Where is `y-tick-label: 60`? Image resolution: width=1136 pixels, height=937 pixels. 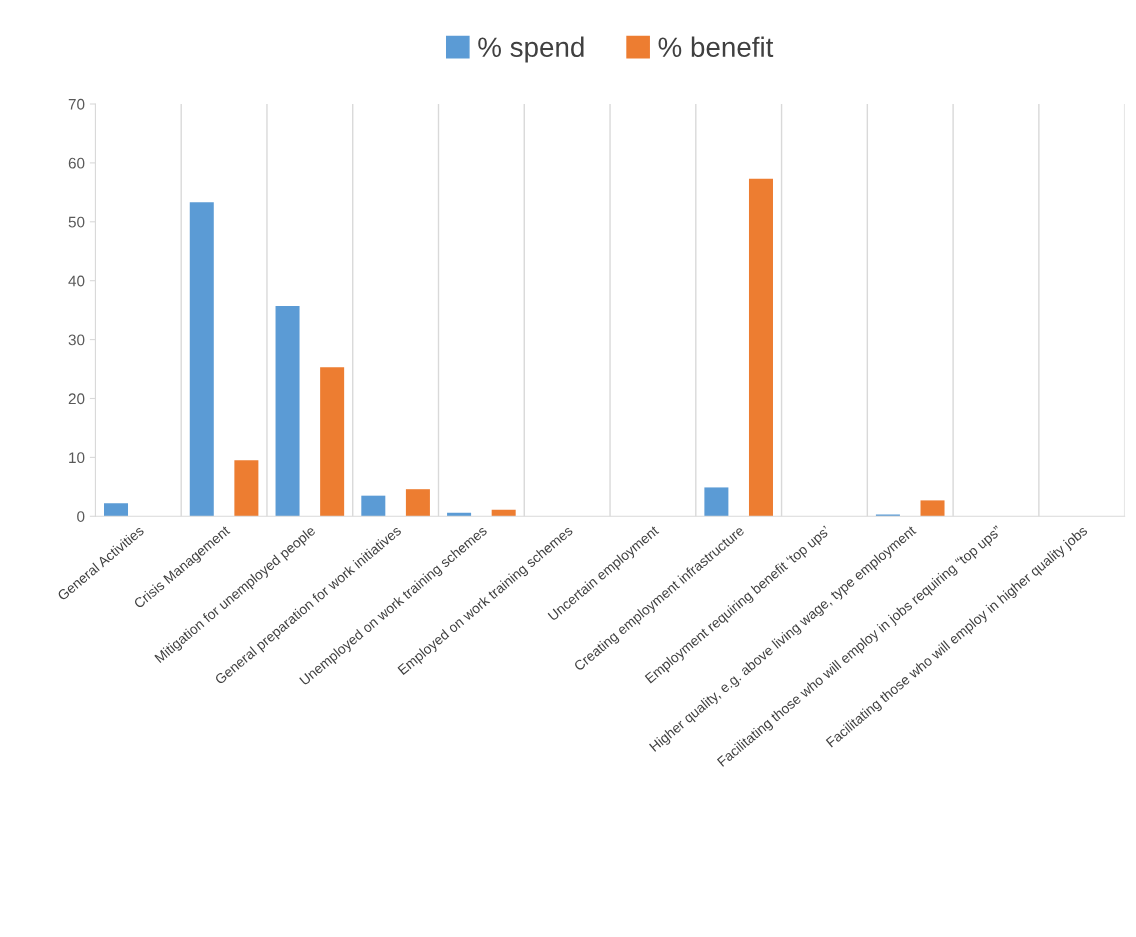
y-tick-label: 60 is located at coordinates (76, 163).